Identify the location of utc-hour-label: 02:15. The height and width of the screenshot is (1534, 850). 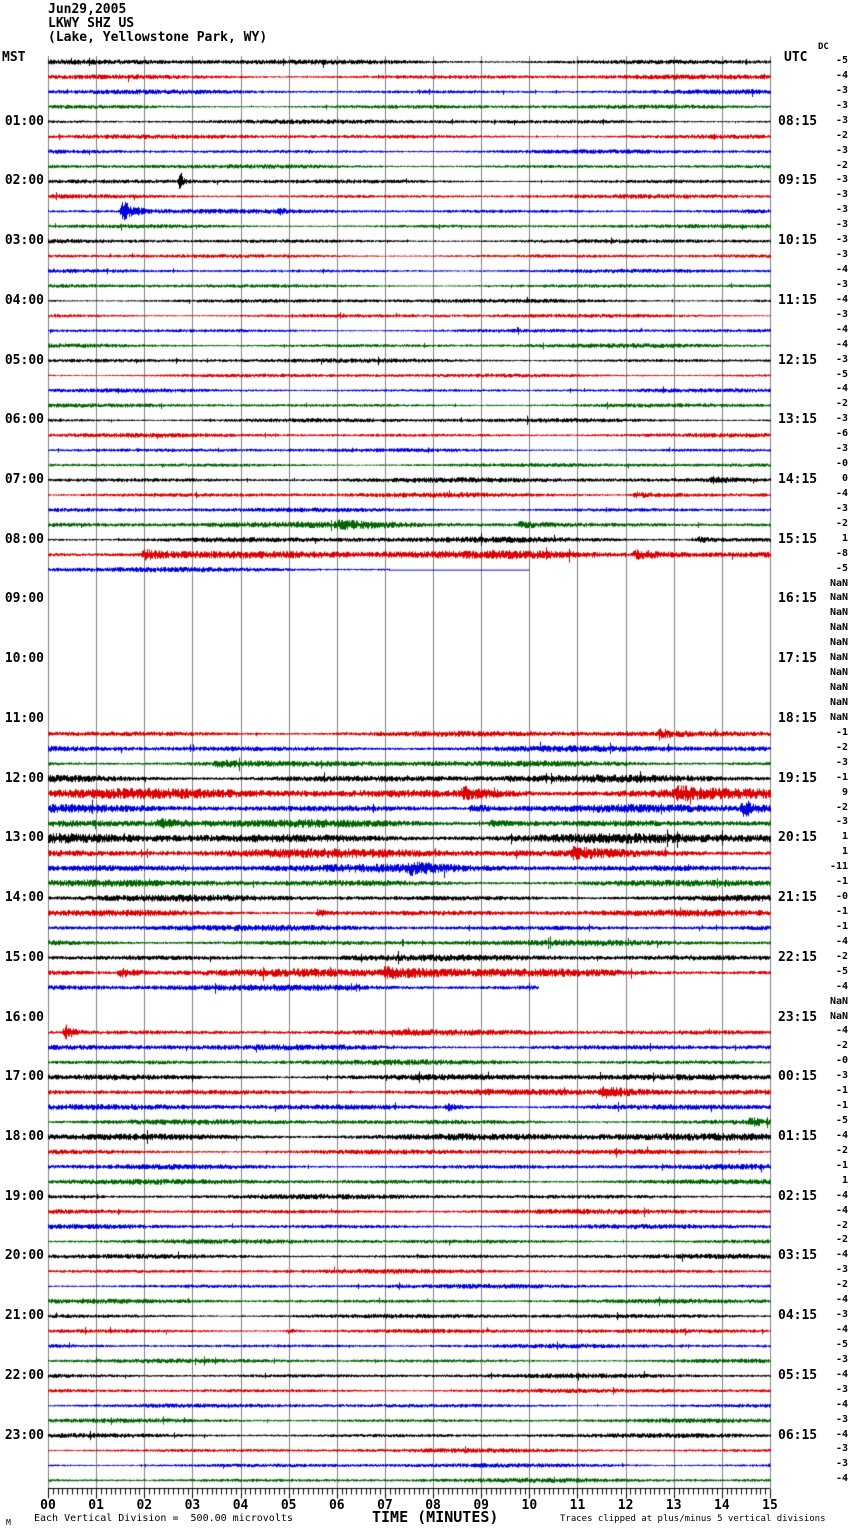
(798, 1196).